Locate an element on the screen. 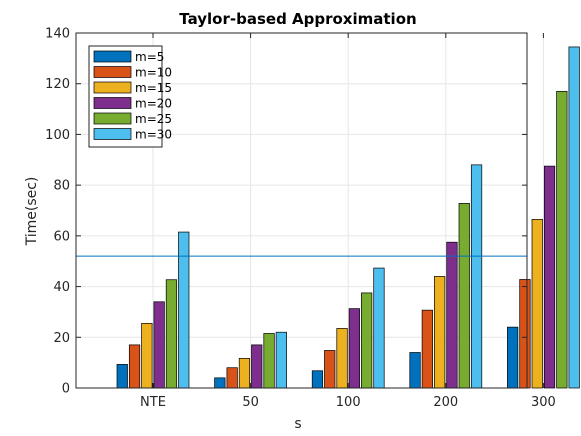  legend-swatch-m=30 is located at coordinates (112, 134).